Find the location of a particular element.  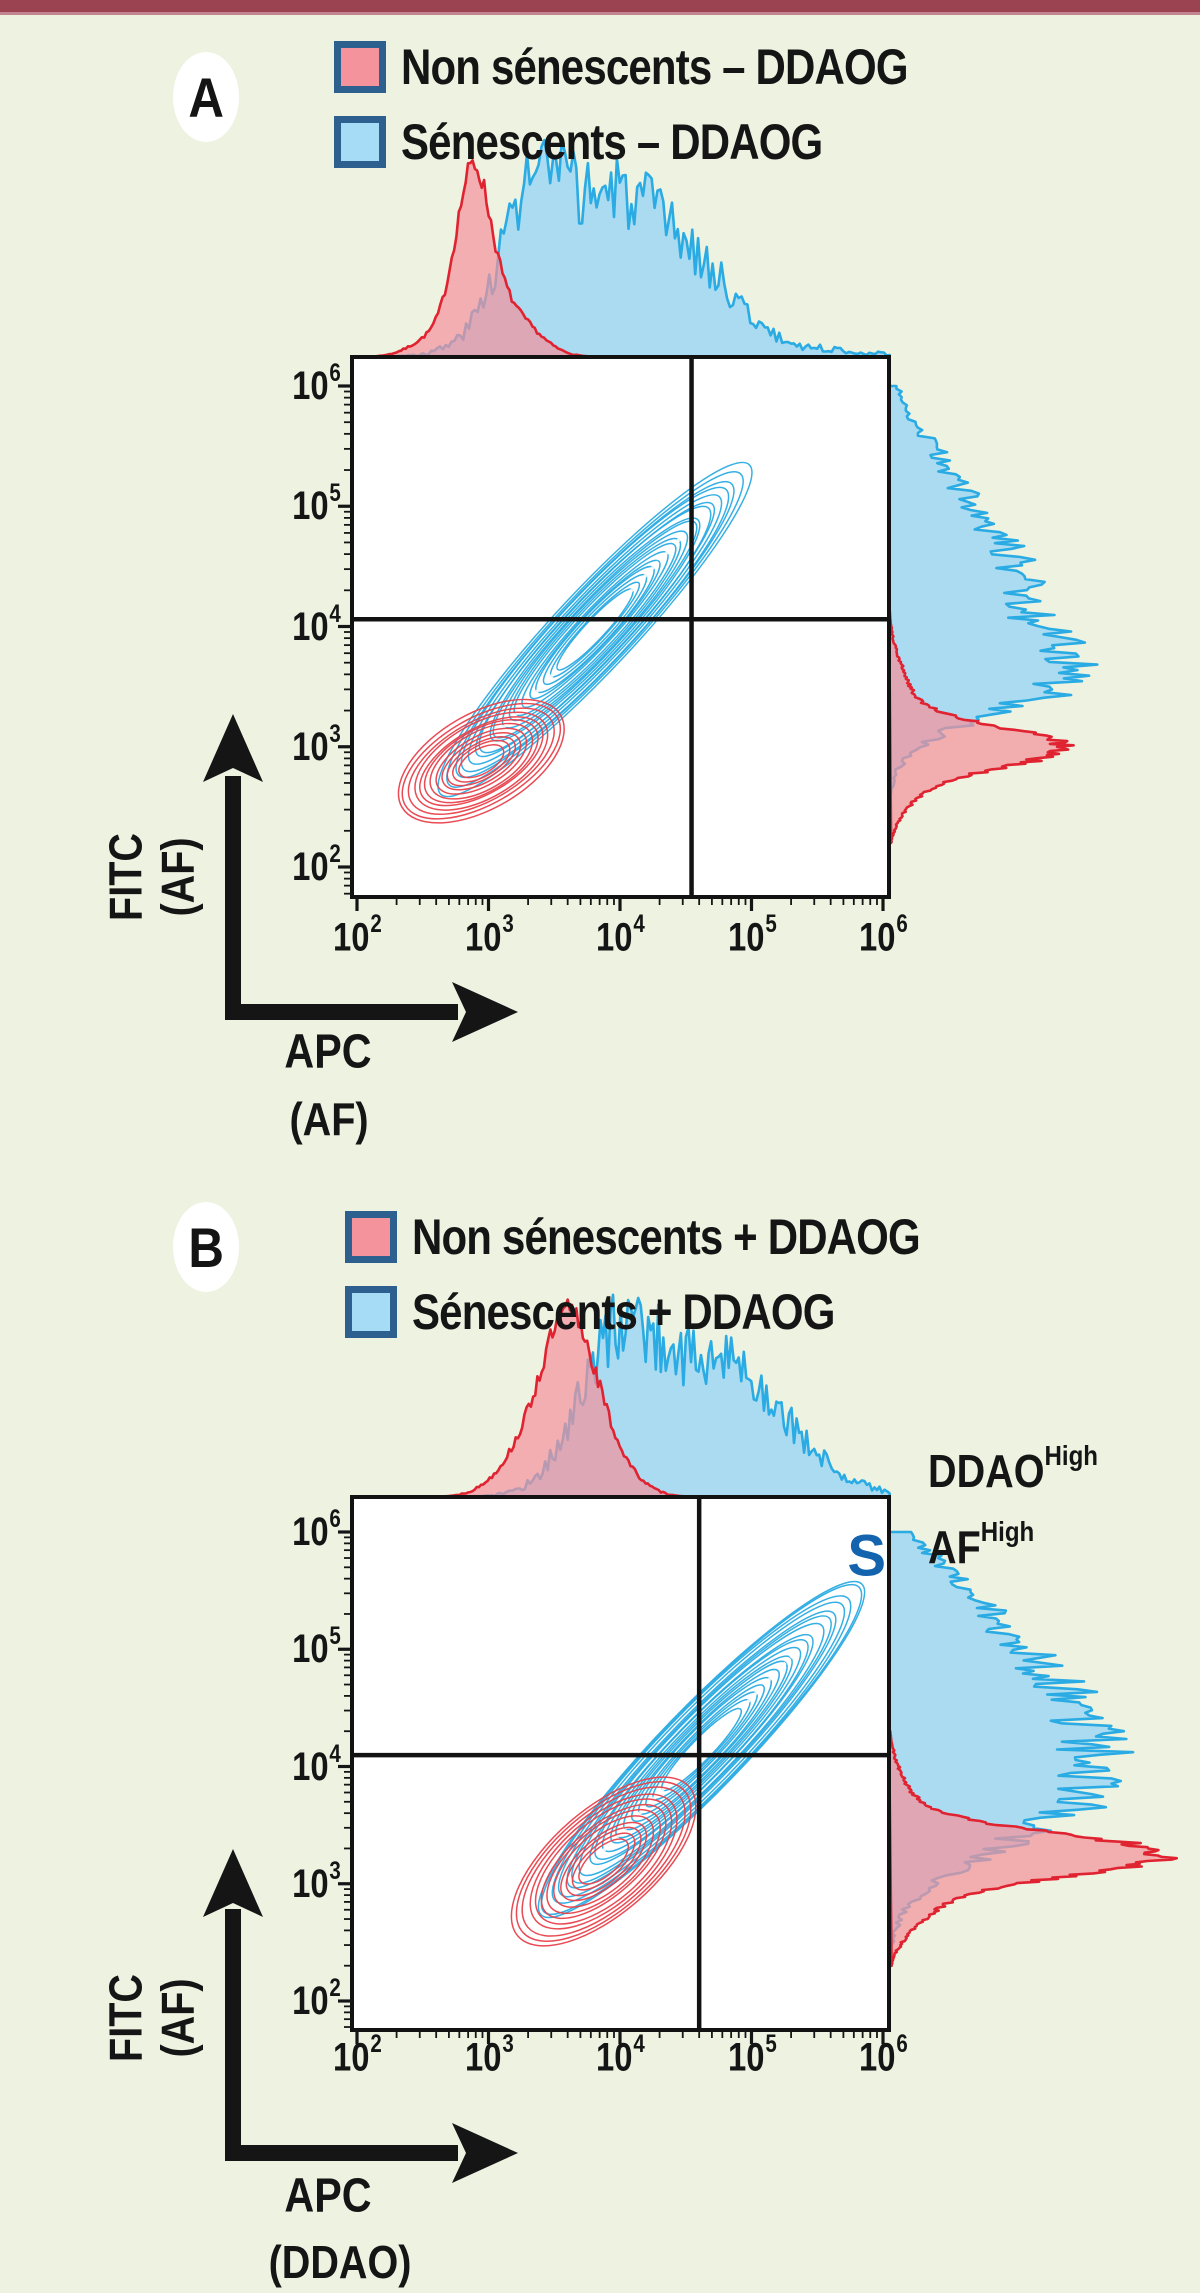

legend-label-senescent-a: Sénescents – DDAOG is located at coordinates (612, 142).